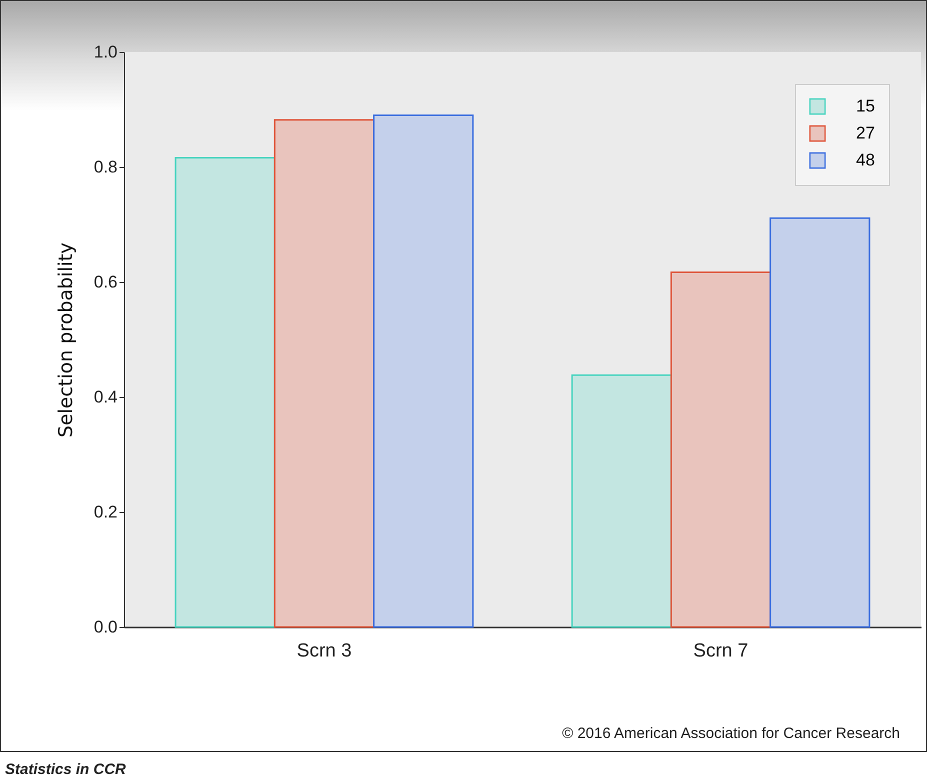 The height and width of the screenshot is (780, 927). Describe the element at coordinates (106, 167) in the screenshot. I see `y-tick-label: 0.8` at that location.